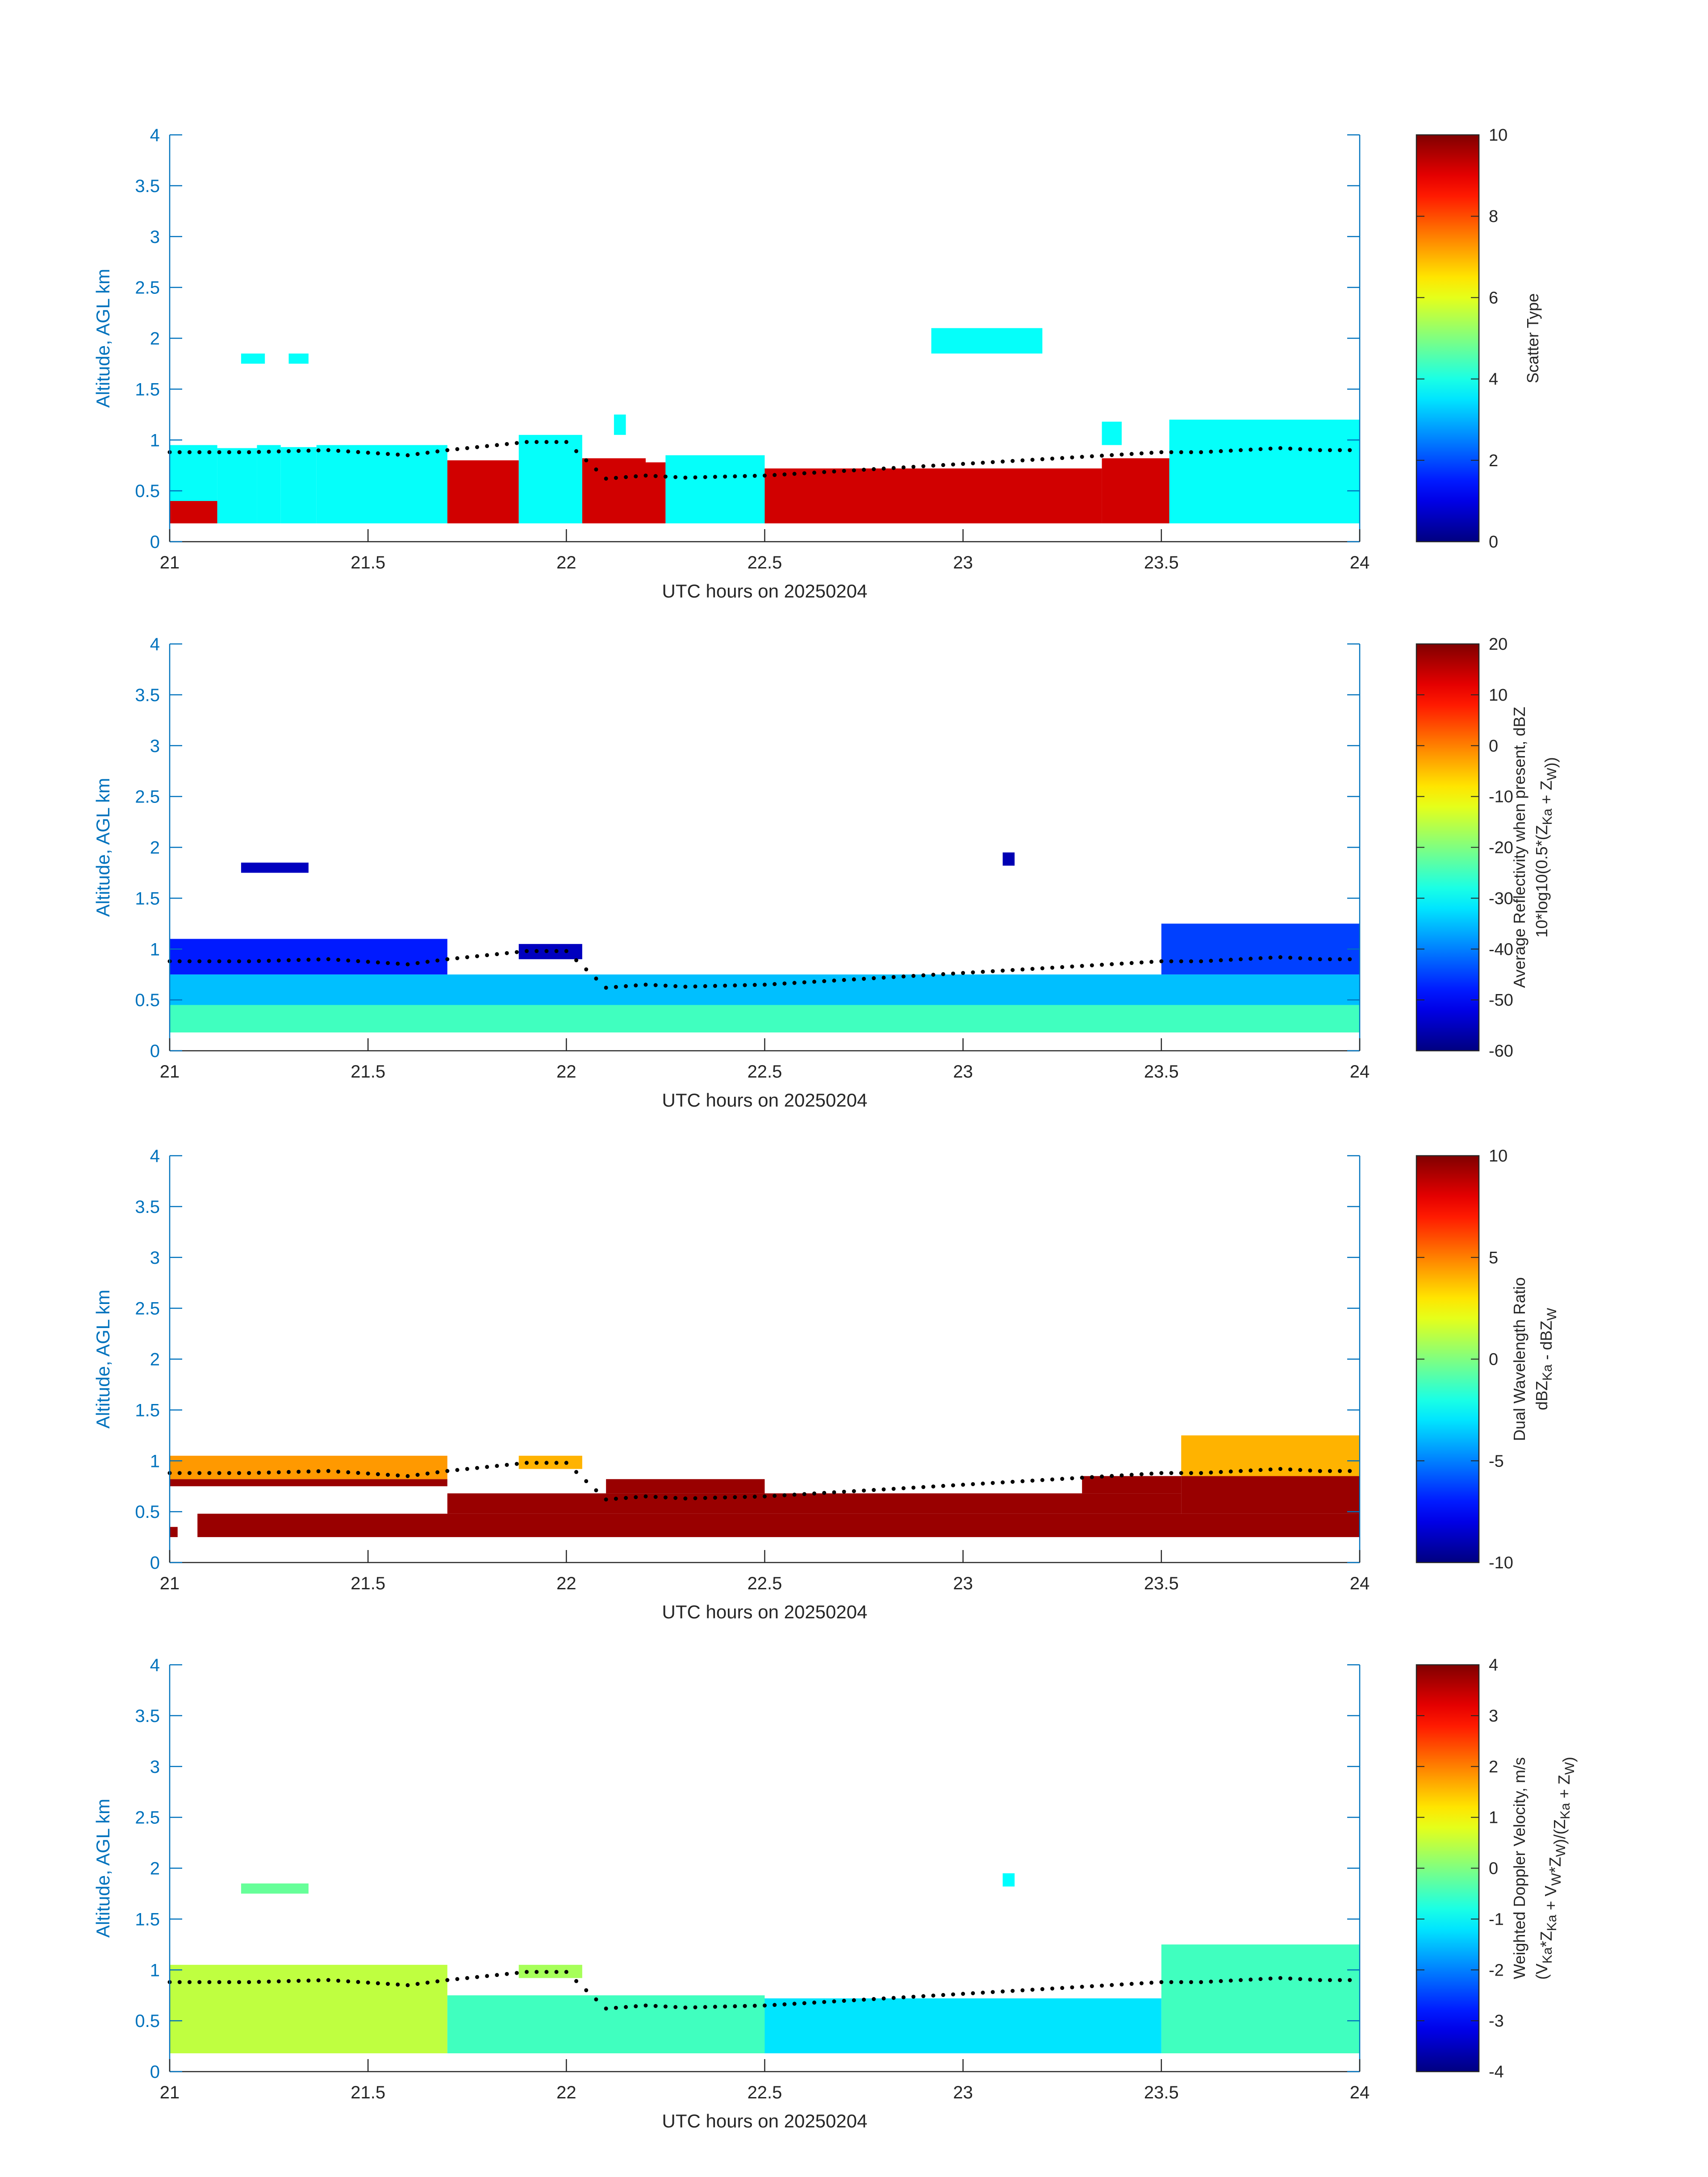  Describe the element at coordinates (1498, 644) in the screenshot. I see `colorbar-tick-label: 20` at that location.